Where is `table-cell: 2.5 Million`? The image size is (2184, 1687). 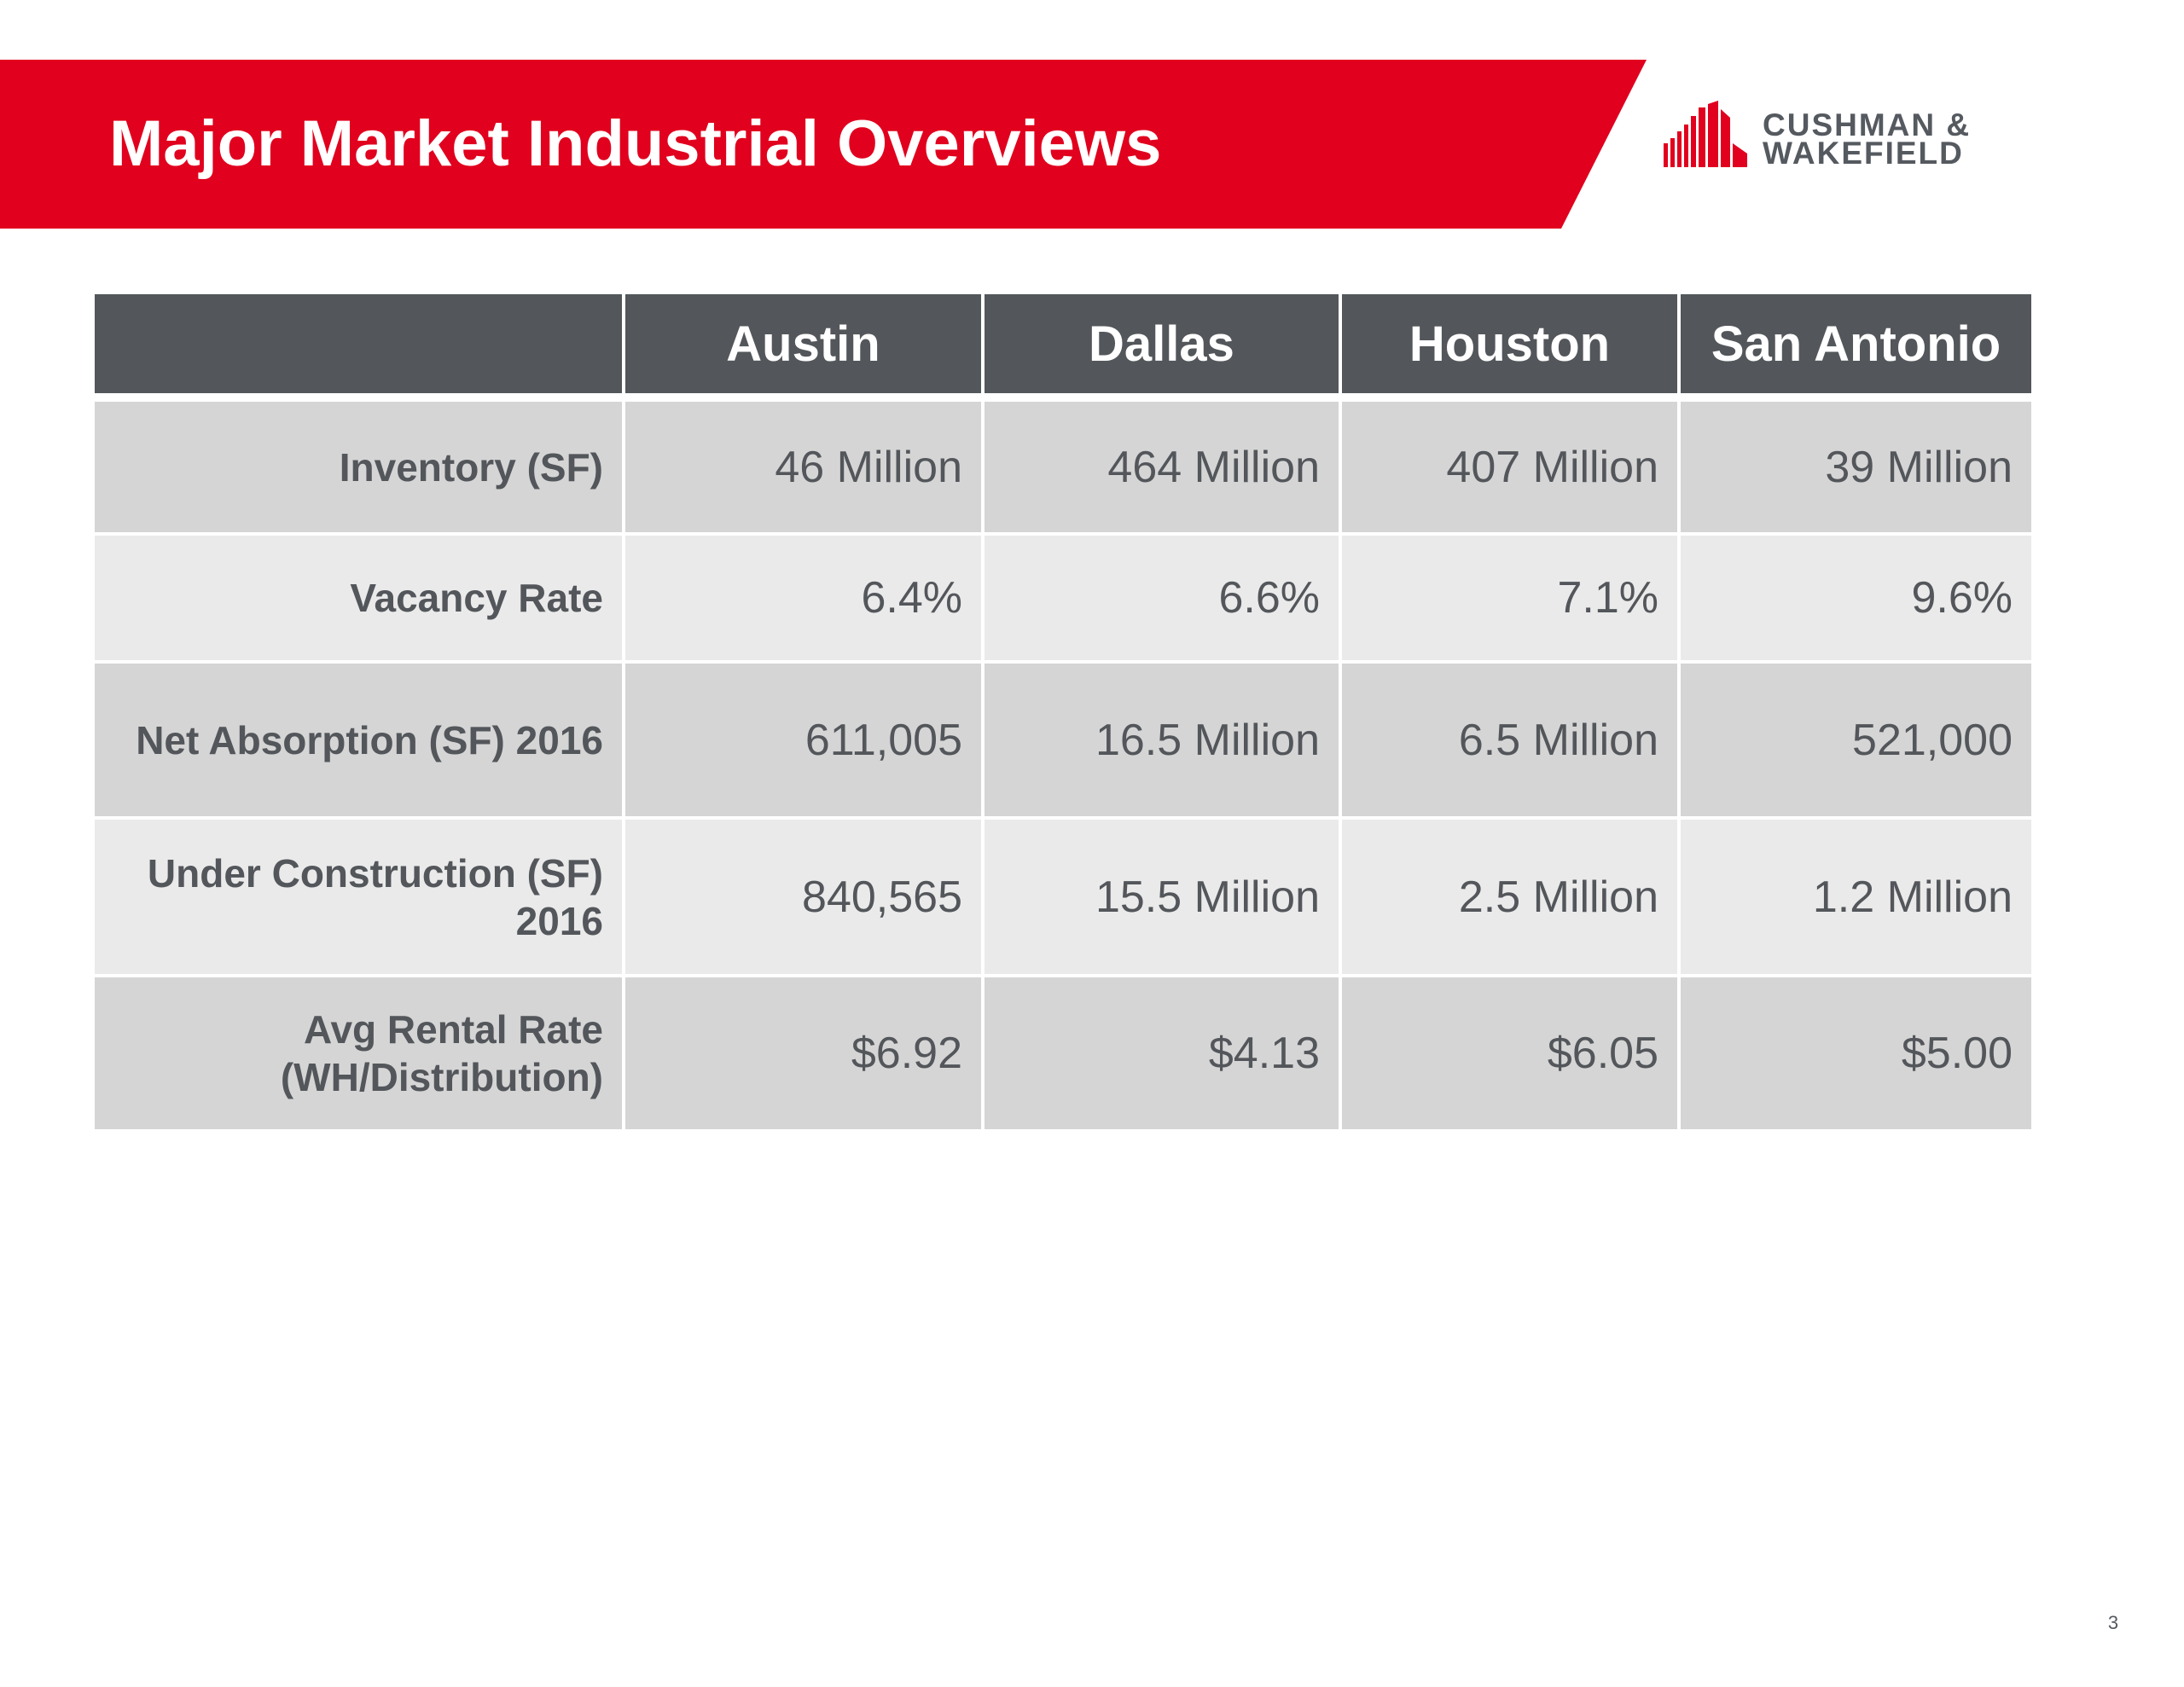 table-cell: 2.5 Million is located at coordinates (1512, 898).